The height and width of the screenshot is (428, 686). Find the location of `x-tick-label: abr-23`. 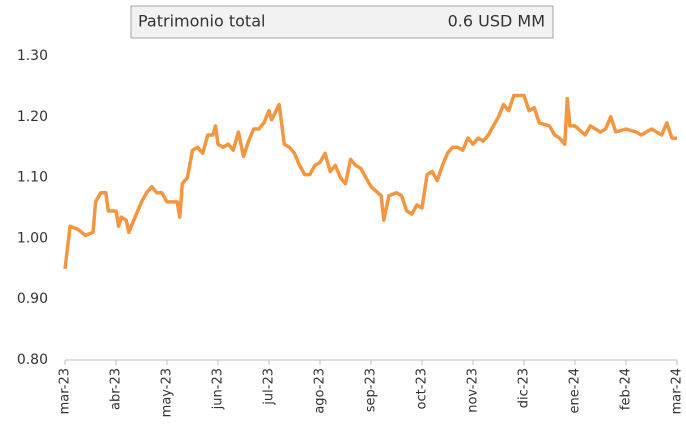

x-tick-label: abr-23 is located at coordinates (116, 389).